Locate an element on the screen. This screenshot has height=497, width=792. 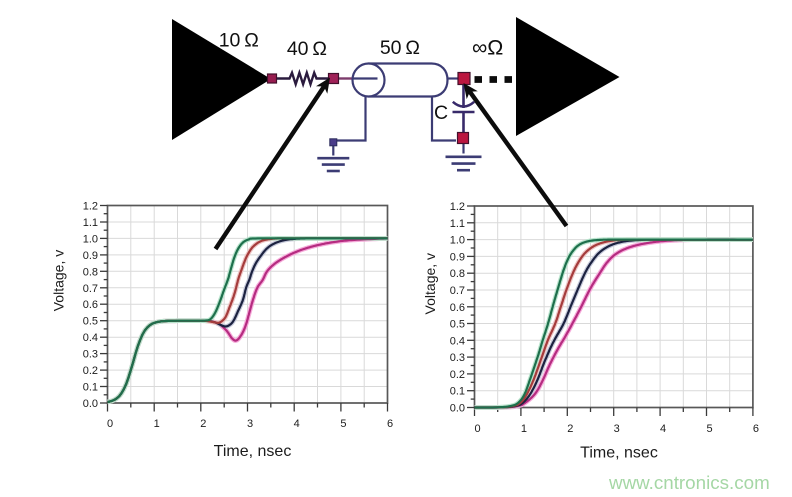
svg-text: www.cntronics.com is located at coordinates (689, 482).